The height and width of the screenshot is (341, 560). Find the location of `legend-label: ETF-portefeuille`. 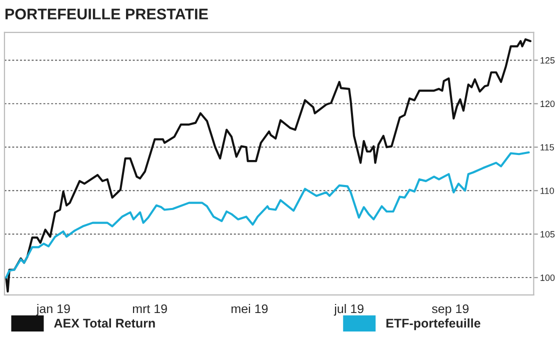

legend-label: ETF-portefeuille is located at coordinates (433, 324).